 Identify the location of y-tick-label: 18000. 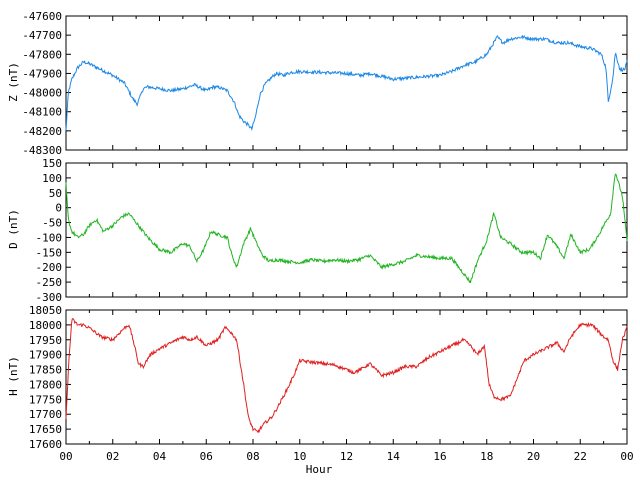
(45, 325).